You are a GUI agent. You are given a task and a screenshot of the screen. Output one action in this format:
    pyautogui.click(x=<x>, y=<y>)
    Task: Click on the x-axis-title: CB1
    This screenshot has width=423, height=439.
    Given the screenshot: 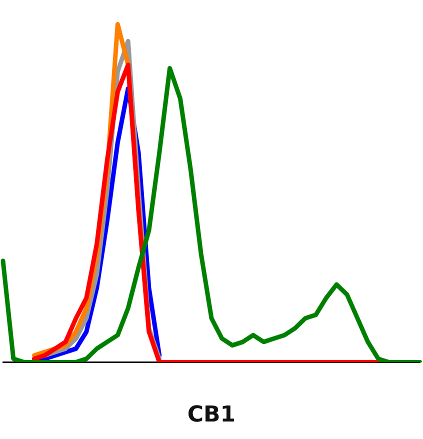 What is the action you would take?
    pyautogui.click(x=211, y=415)
    